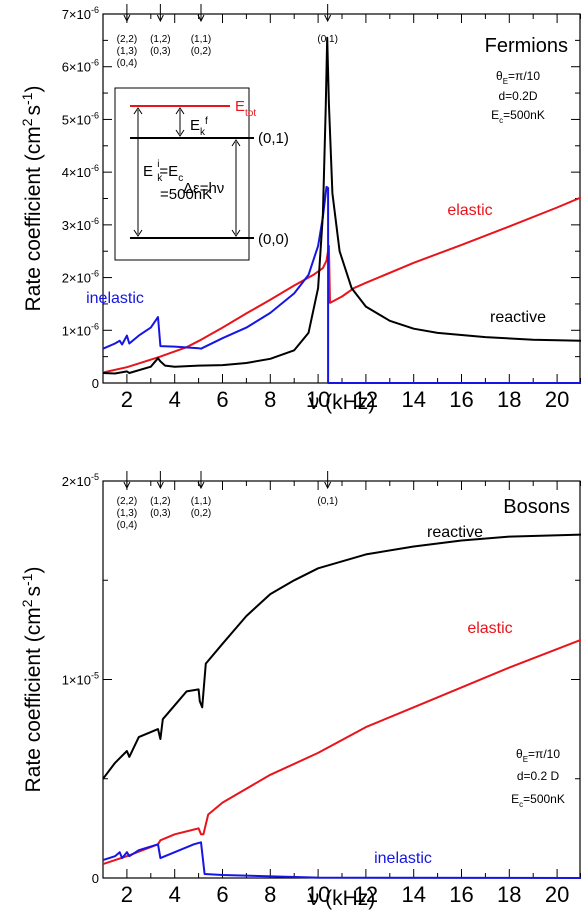 Image resolution: width=581 pixels, height=911 pixels. I want to click on level-01-label: (0,1), so click(273, 138).